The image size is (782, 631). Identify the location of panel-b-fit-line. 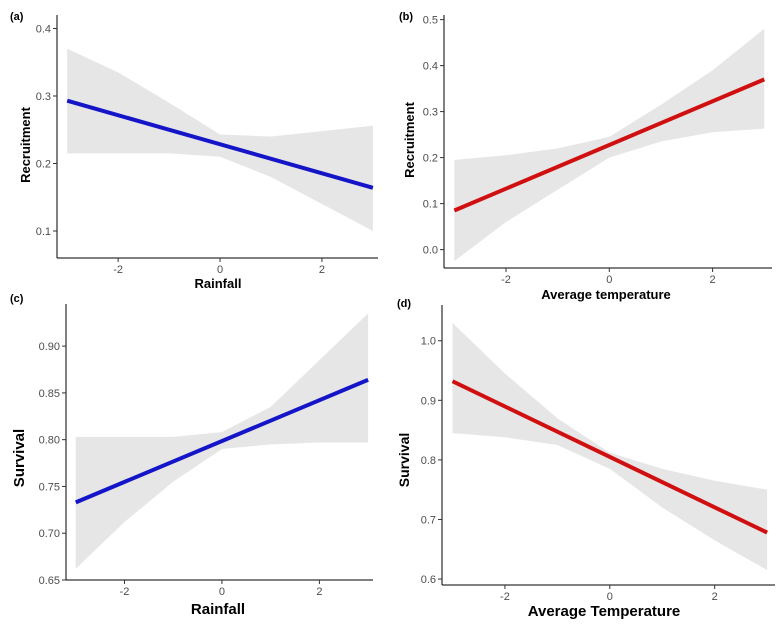
(609, 145).